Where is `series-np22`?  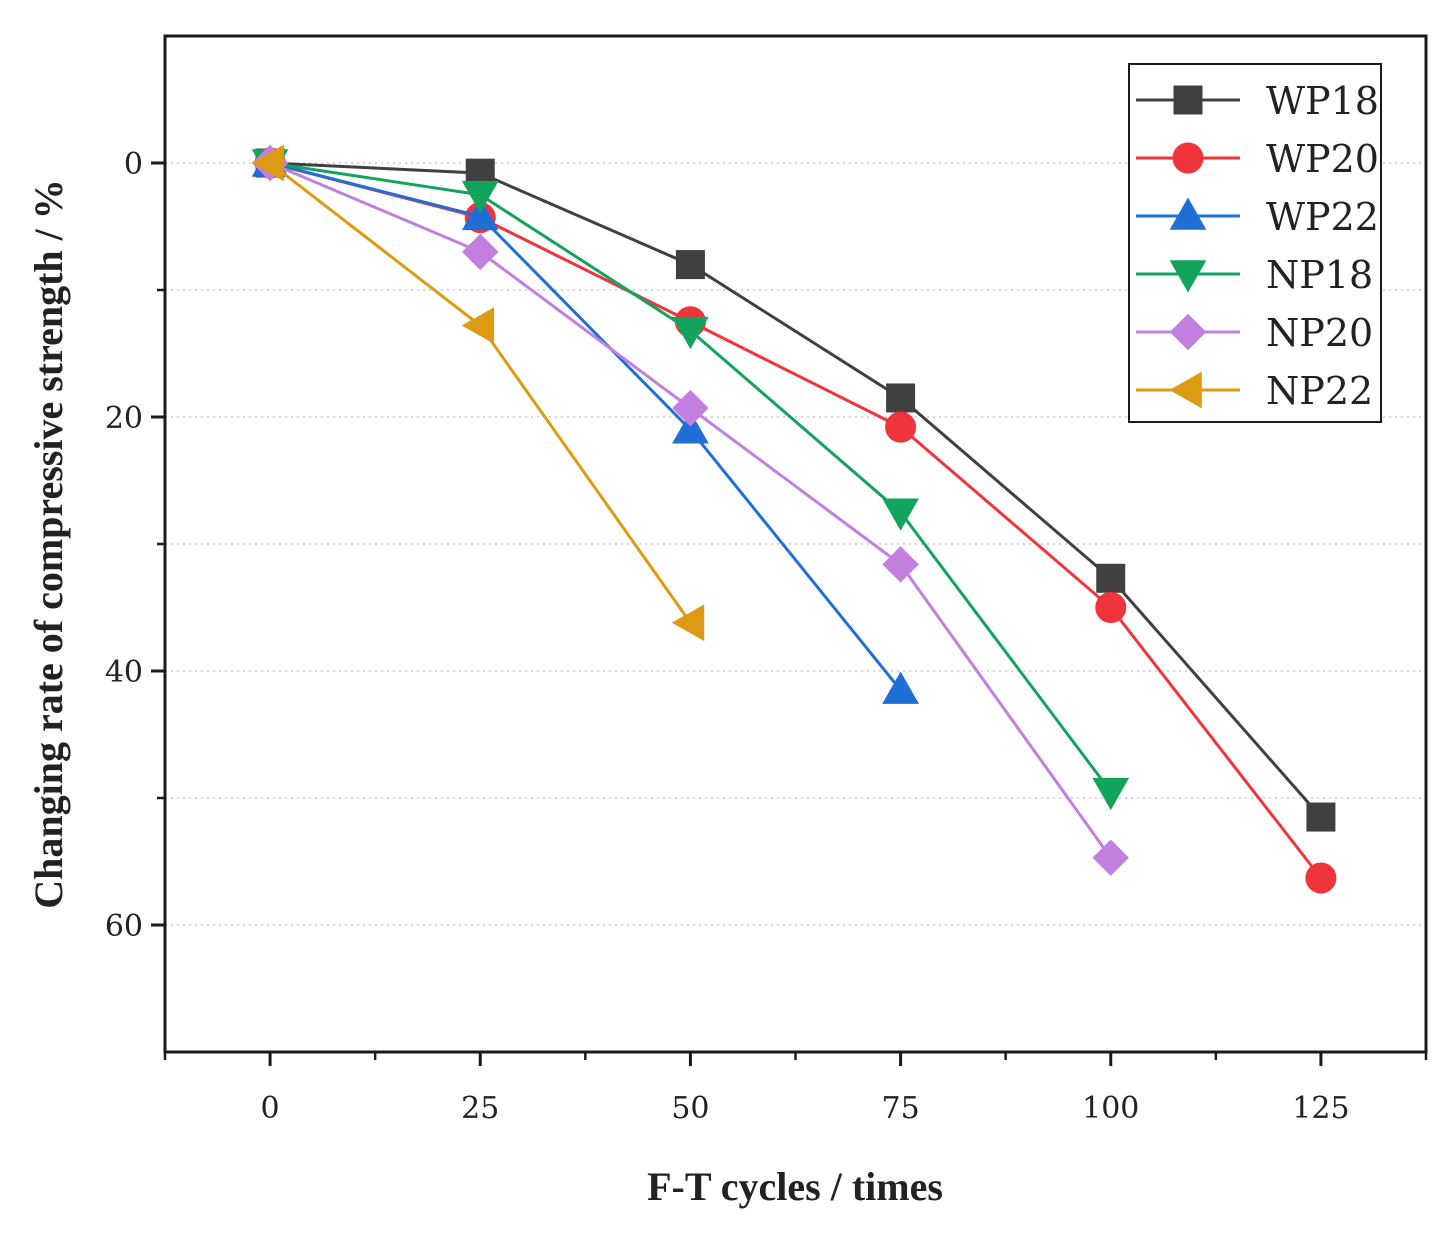 series-np22 is located at coordinates (478, 393).